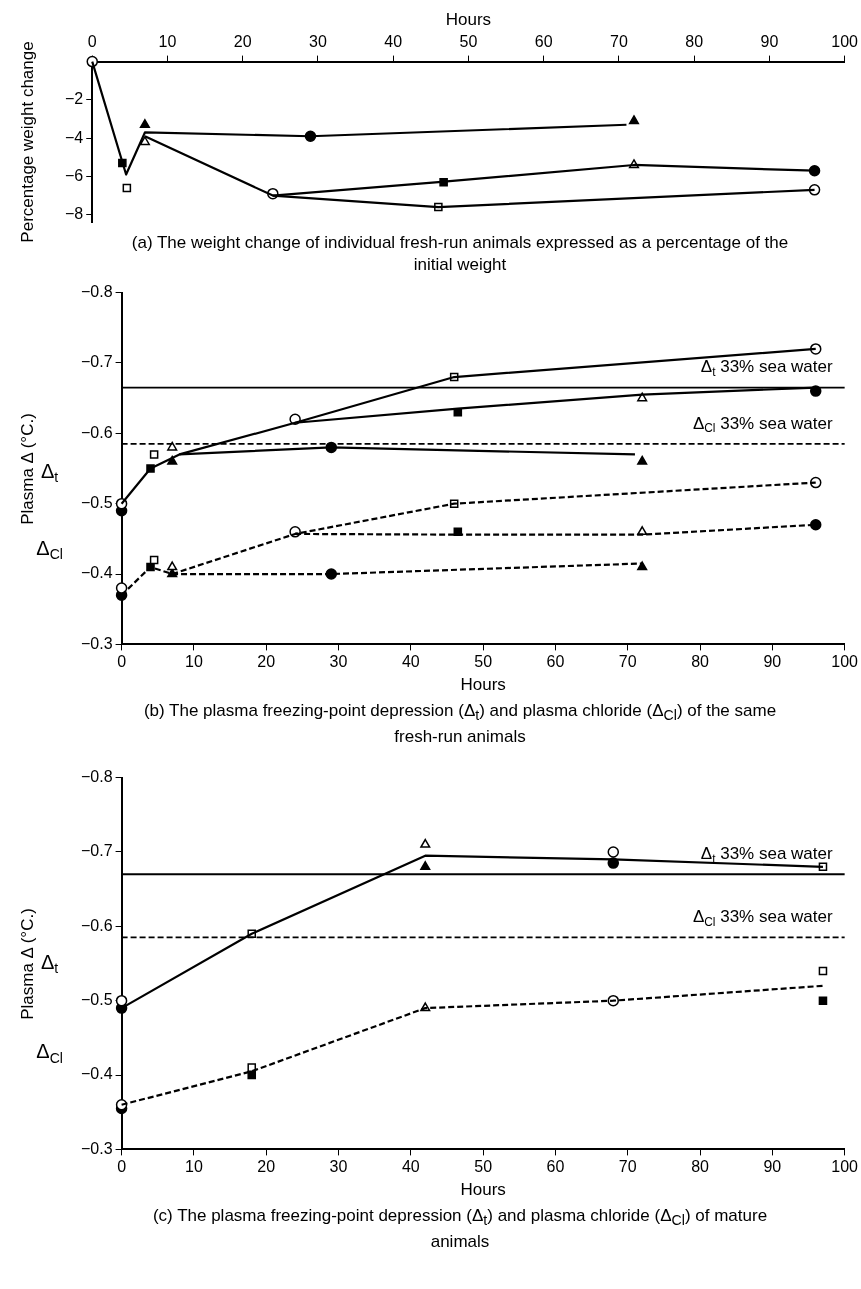  What do you see at coordinates (74, 137) in the screenshot?
I see `y-tick-label: −4` at bounding box center [74, 137].